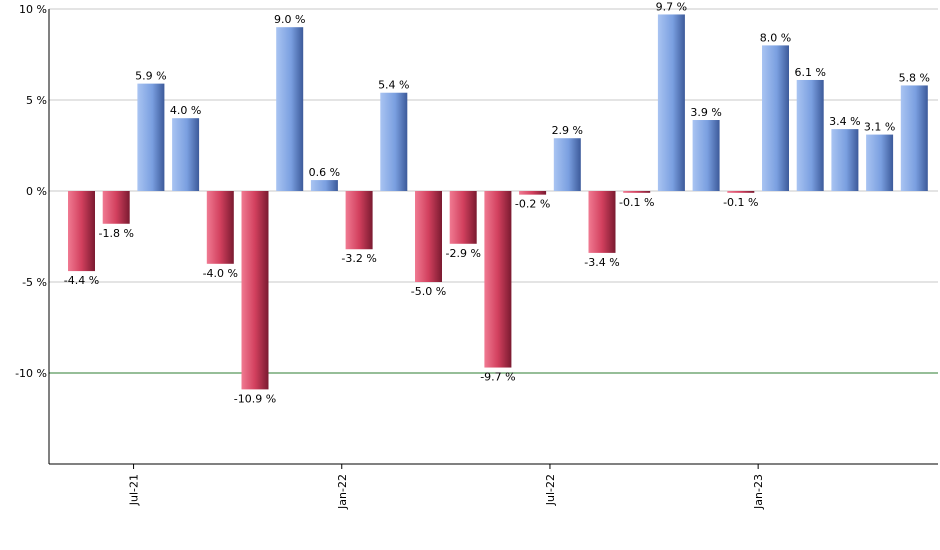  I want to click on bar-value-label: 8.0 %, so click(775, 37).